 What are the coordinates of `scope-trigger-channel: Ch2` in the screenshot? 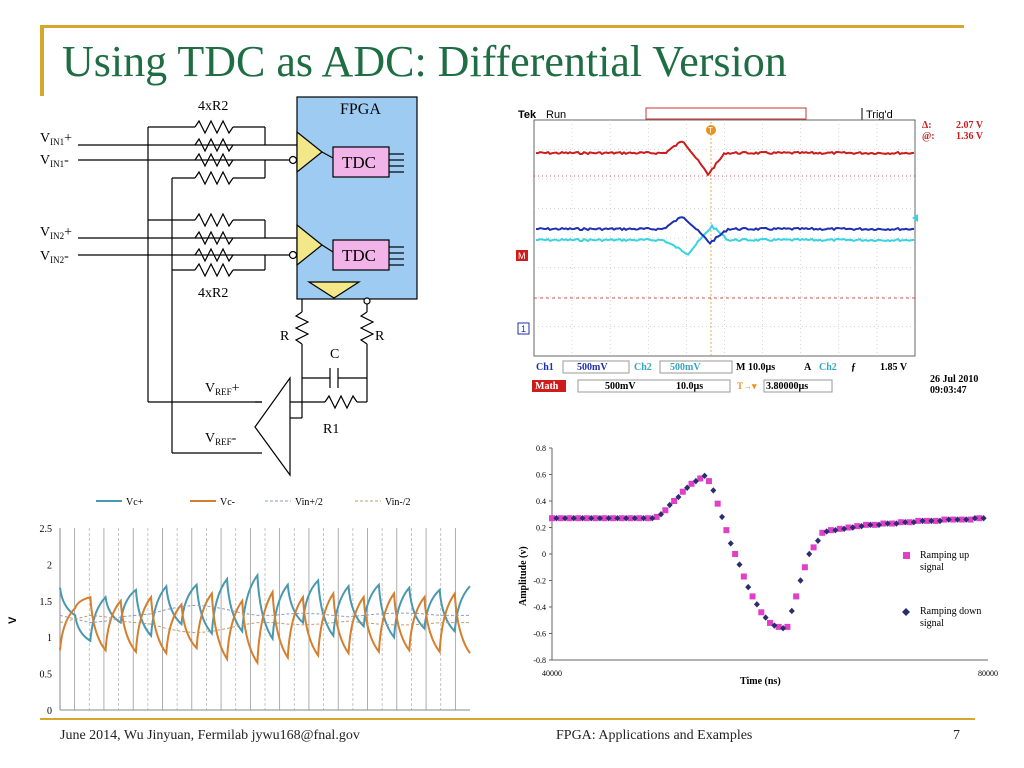 It's located at (828, 367).